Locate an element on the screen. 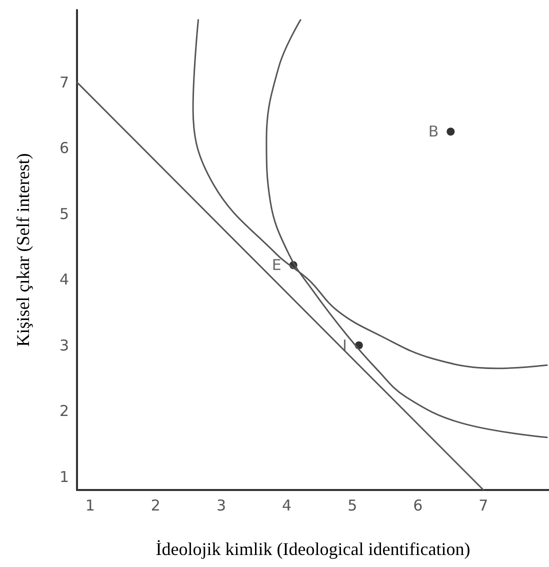 The image size is (549, 567). annotation: E is located at coordinates (277, 265).